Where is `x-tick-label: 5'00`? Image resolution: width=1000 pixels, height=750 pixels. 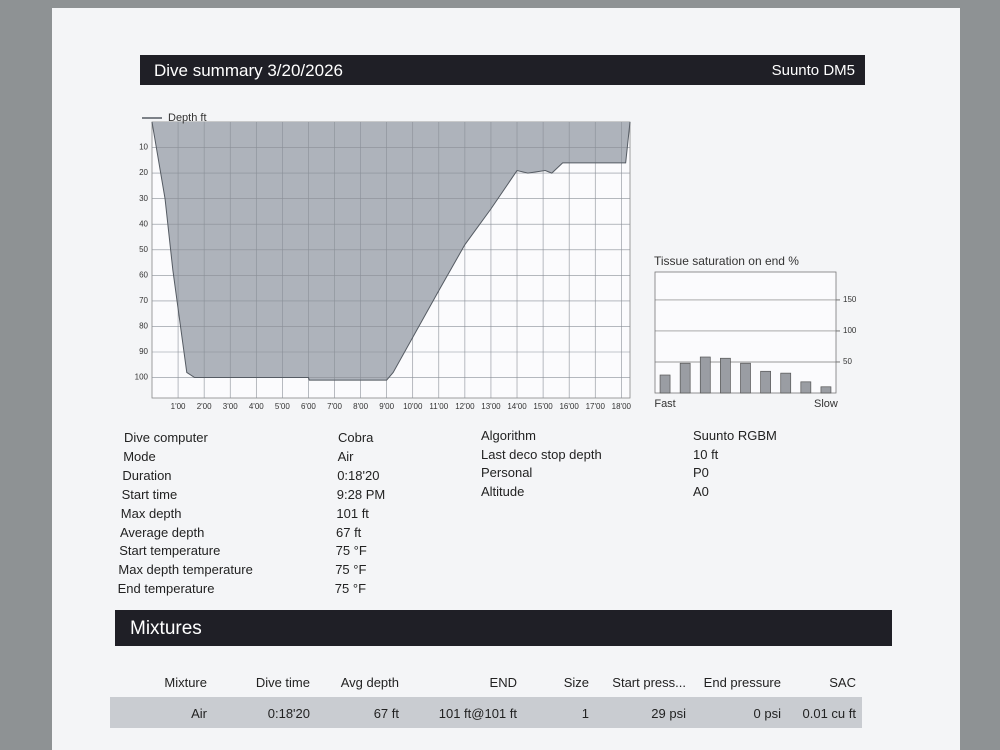
x-tick-label: 5'00 is located at coordinates (282, 406).